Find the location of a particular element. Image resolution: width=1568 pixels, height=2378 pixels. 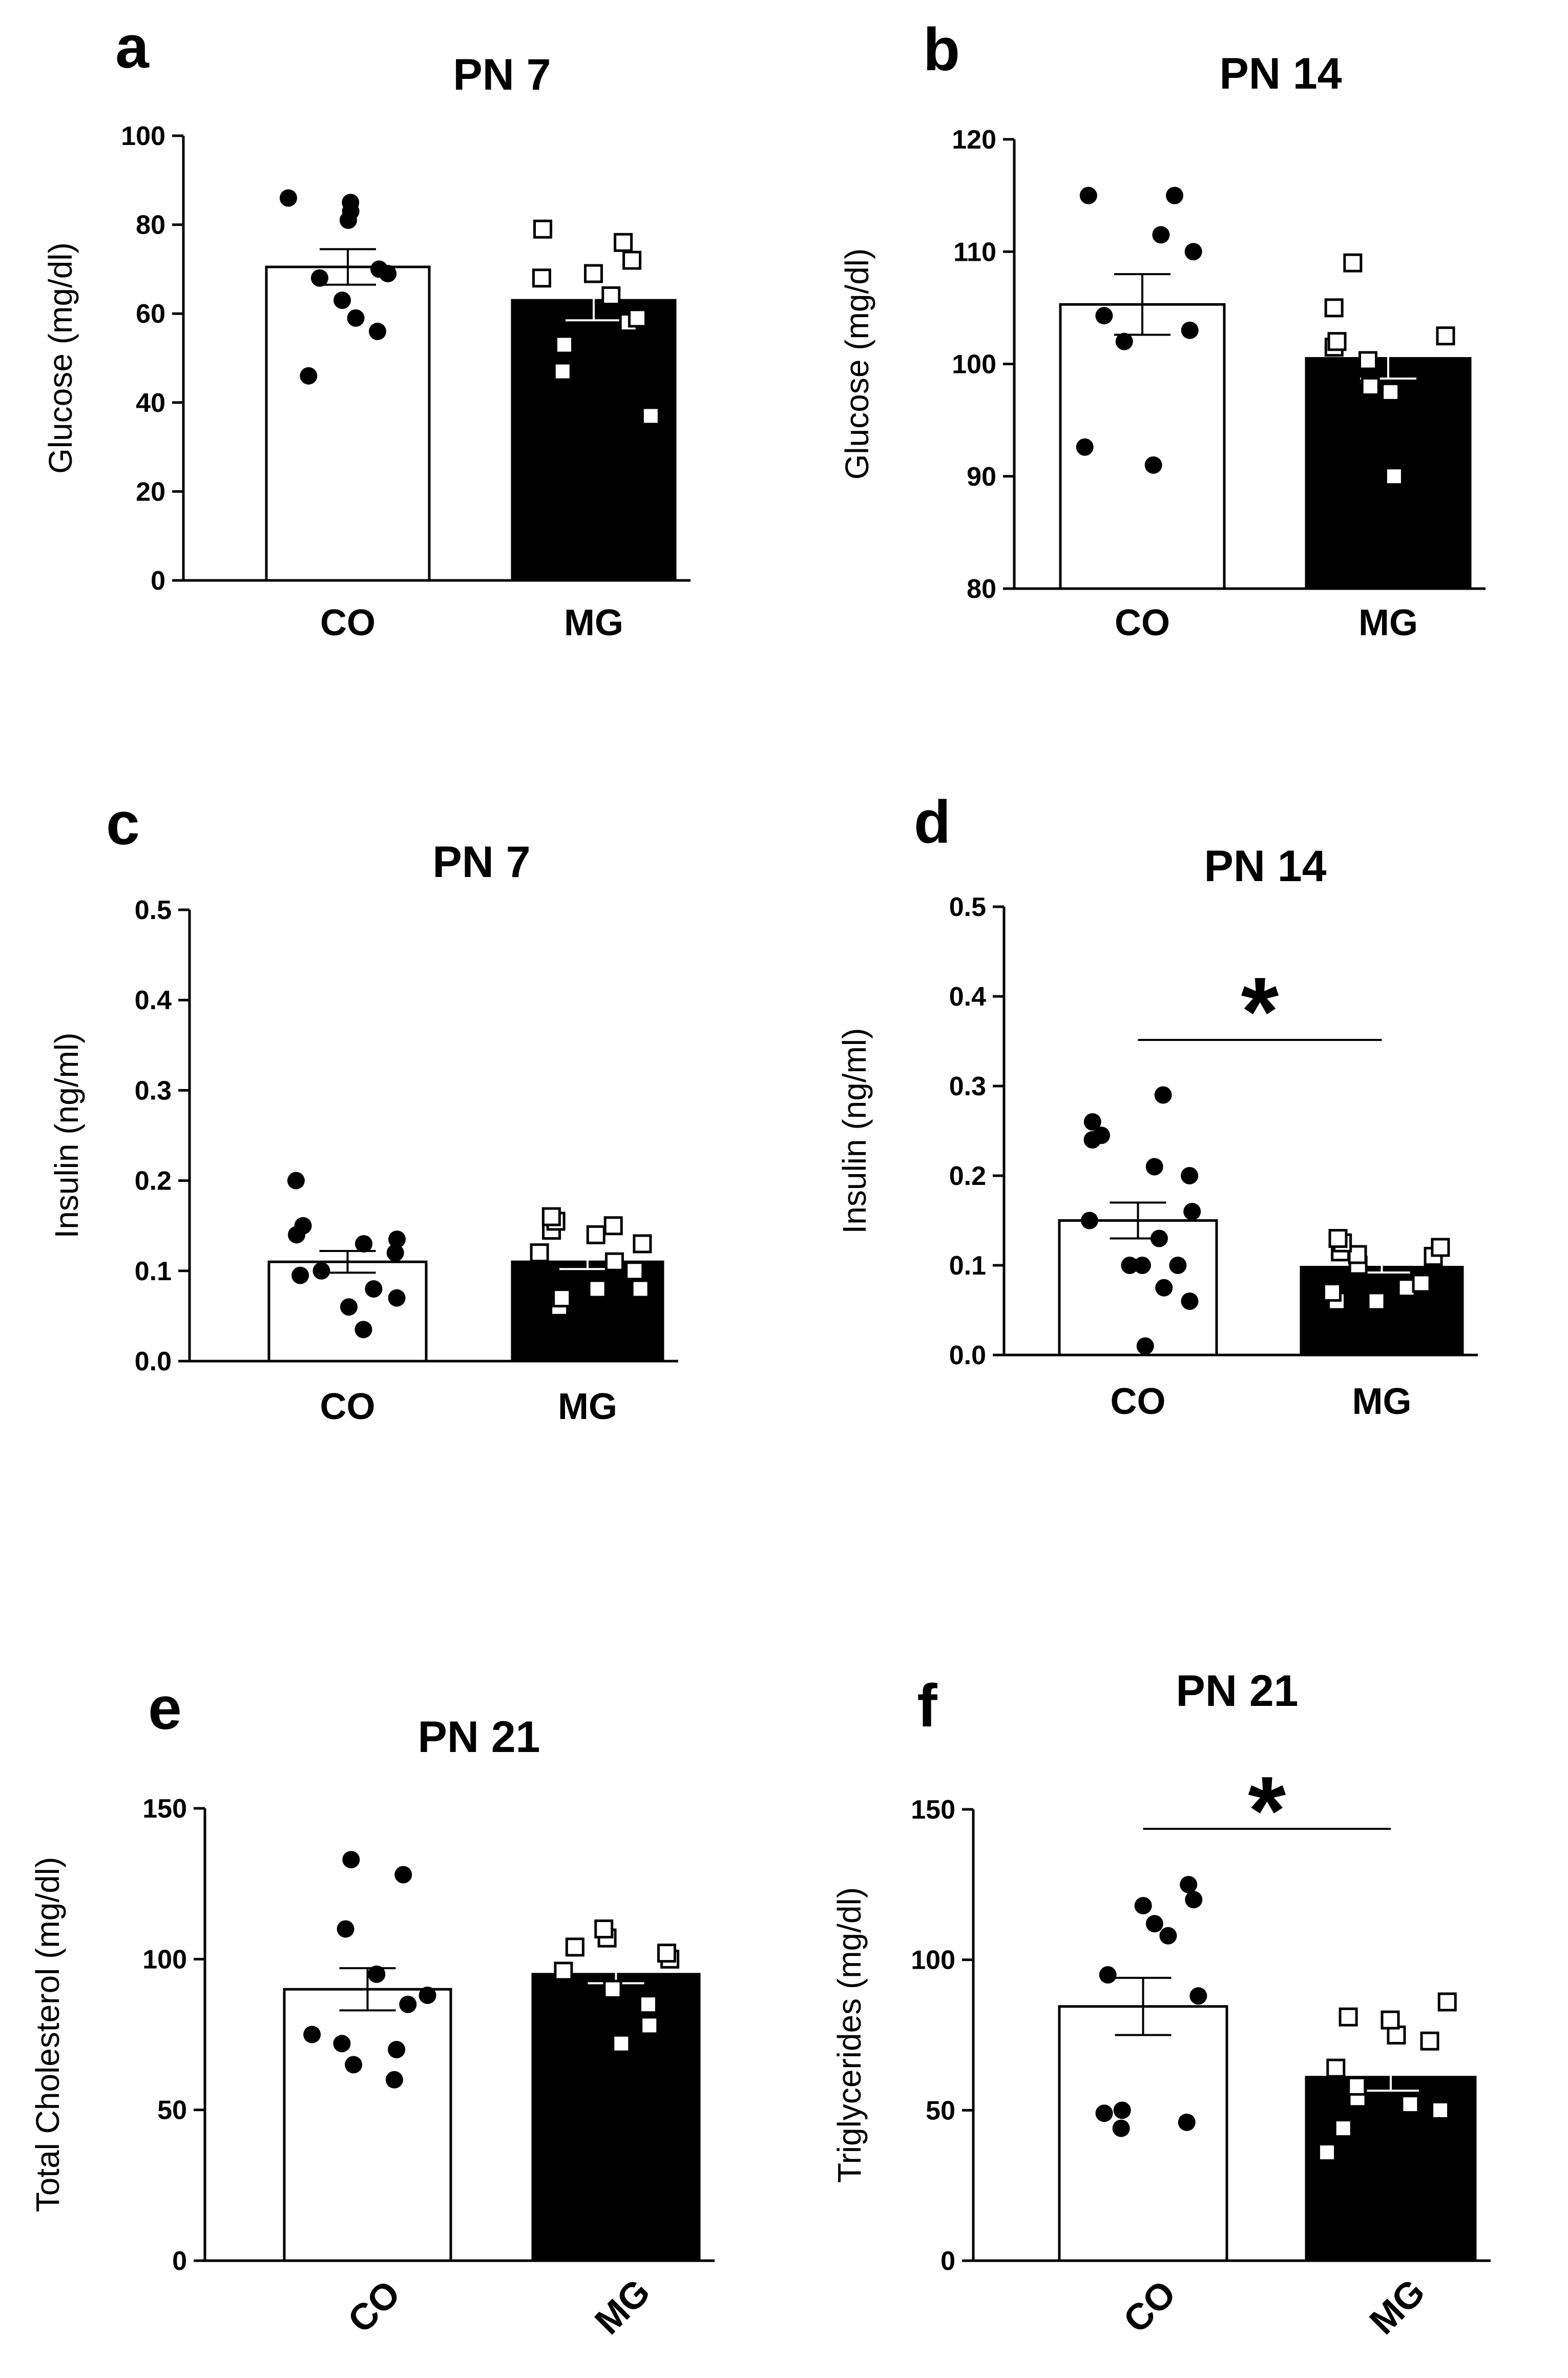

y-axis-label: Glucose (mg/dl) is located at coordinates (857, 364).